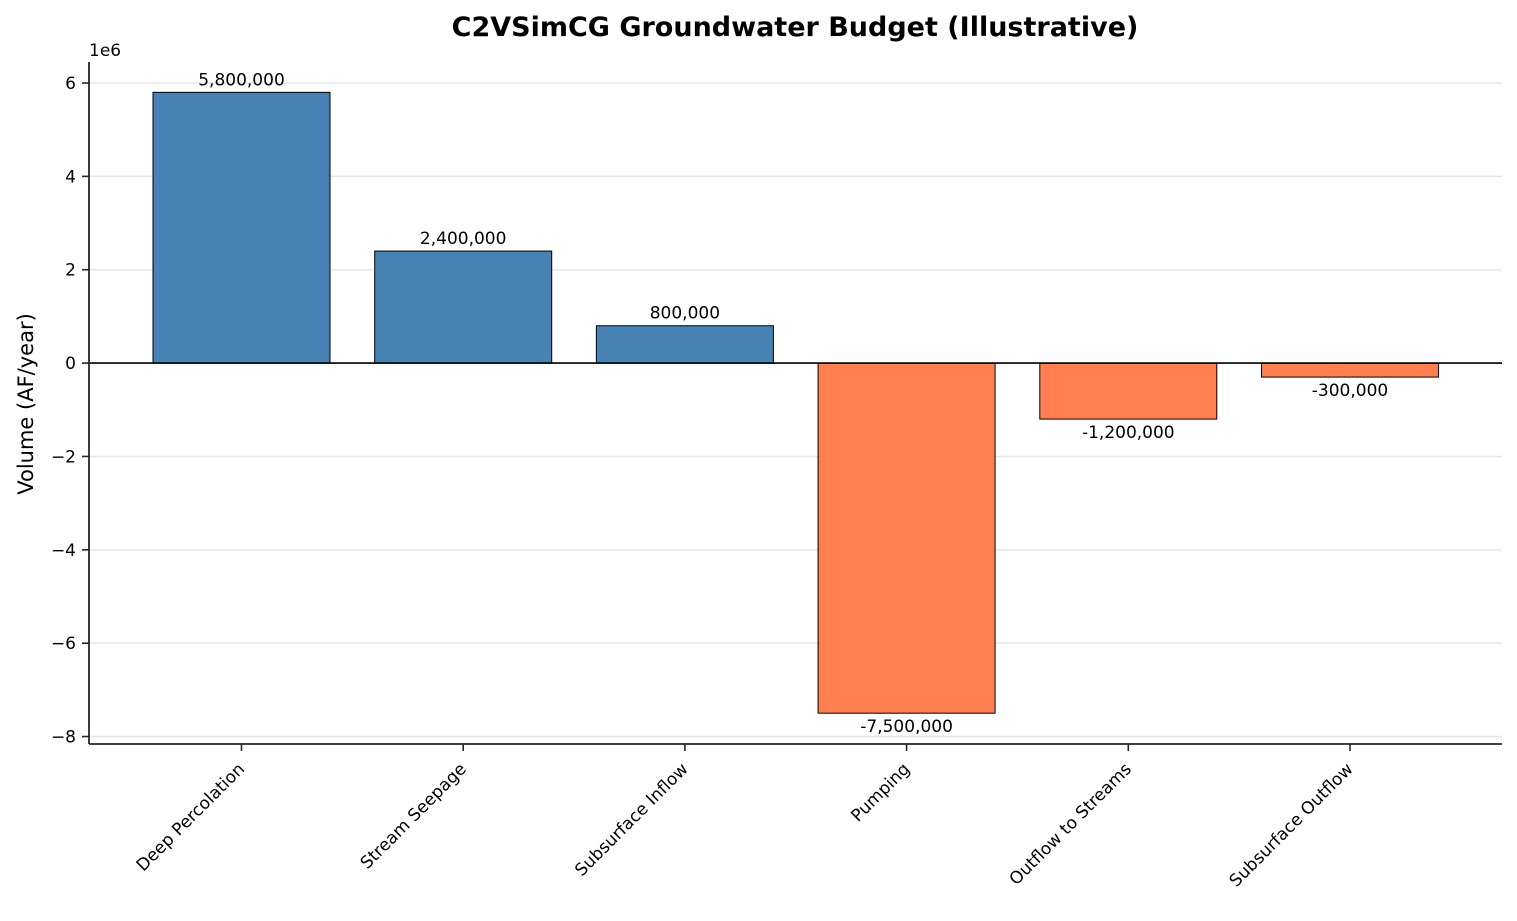  Describe the element at coordinates (63, 551) in the screenshot. I see `y-tick-label: −4` at that location.